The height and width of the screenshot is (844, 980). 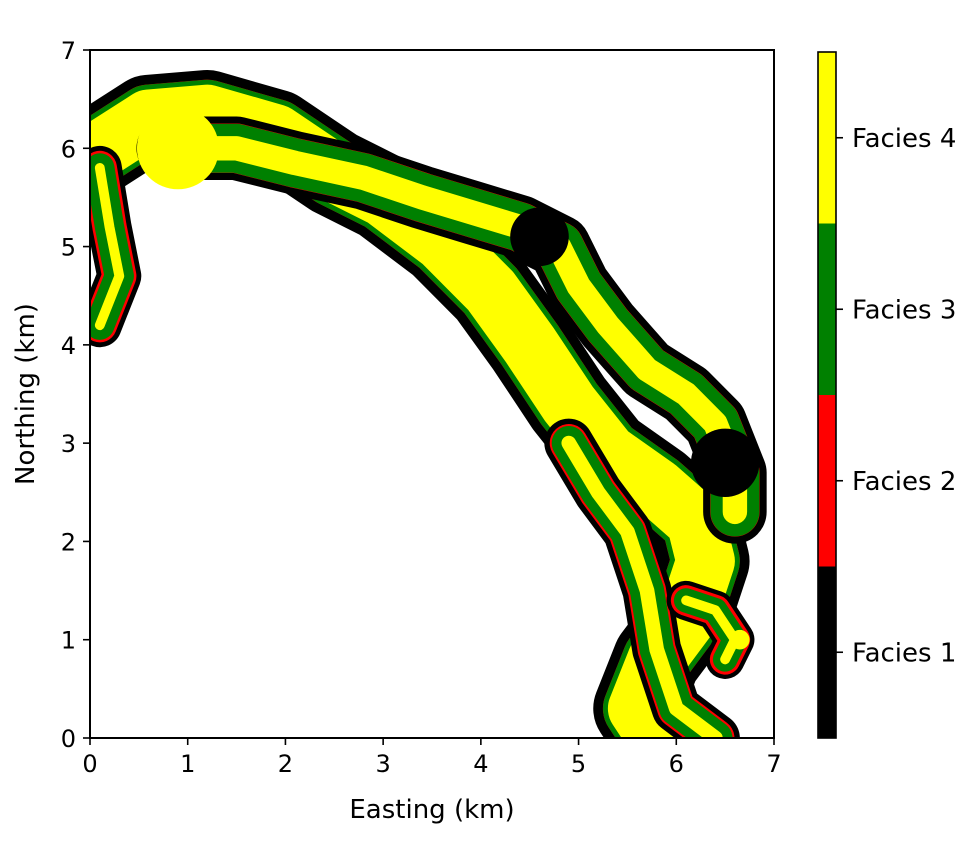 I want to click on y-tick-label: 2, so click(x=68, y=542).